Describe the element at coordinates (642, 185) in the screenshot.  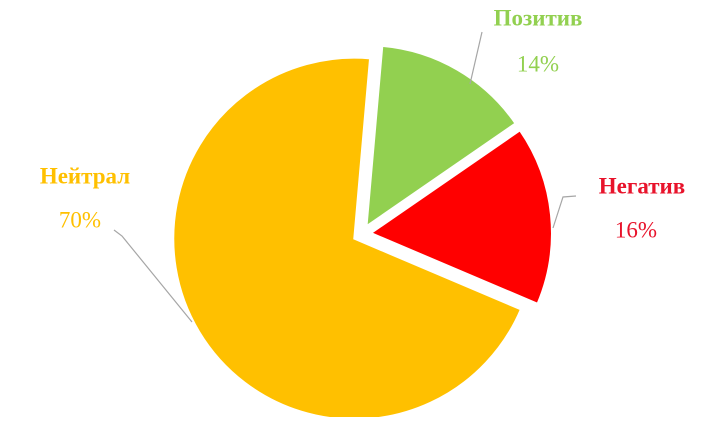
I see `slice-name: Негатив` at that location.